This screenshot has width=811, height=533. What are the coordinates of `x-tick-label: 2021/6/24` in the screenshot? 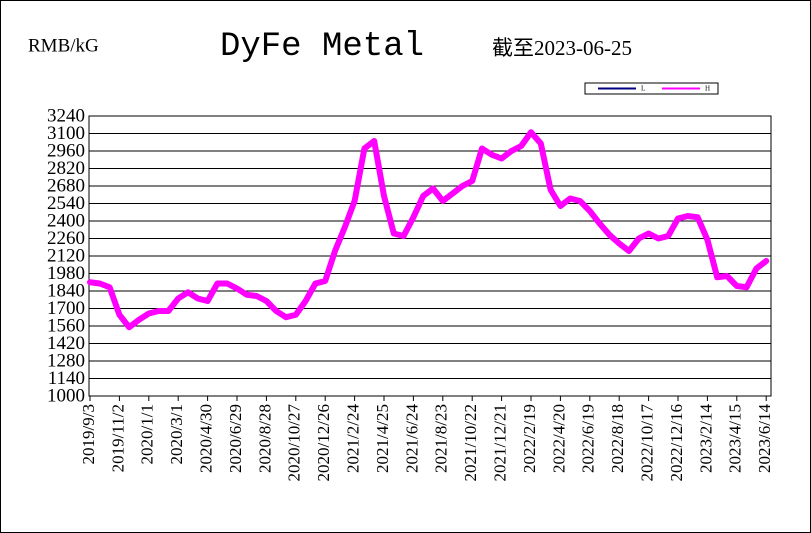 It's located at (411, 438).